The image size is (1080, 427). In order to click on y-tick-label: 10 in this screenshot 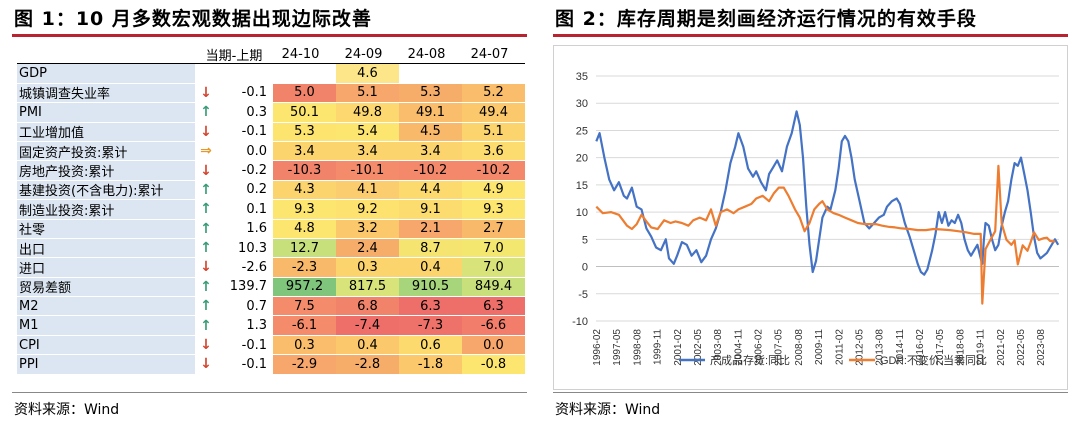, I will do `click(582, 213)`.